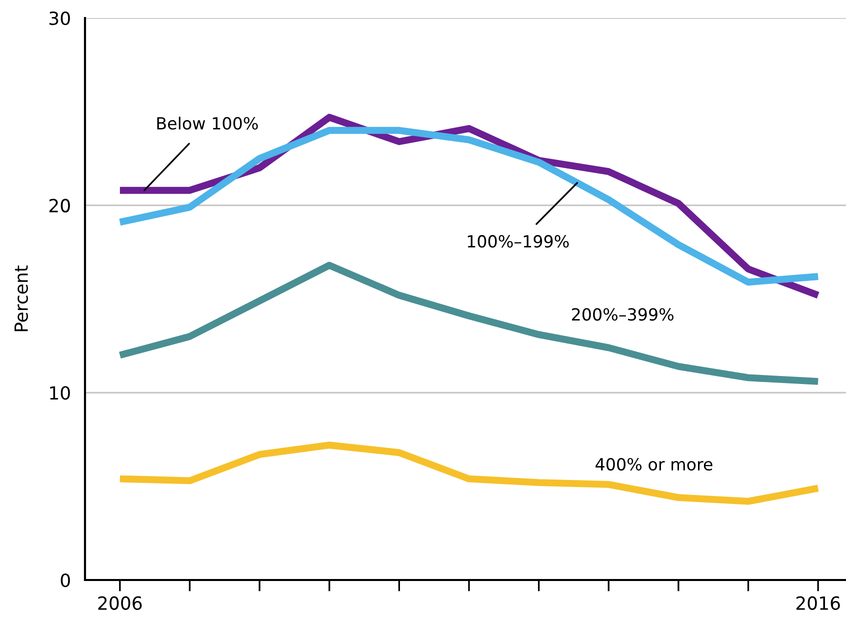 This screenshot has height=618, width=846. I want to click on y-tick-label: 0, so click(65, 580).